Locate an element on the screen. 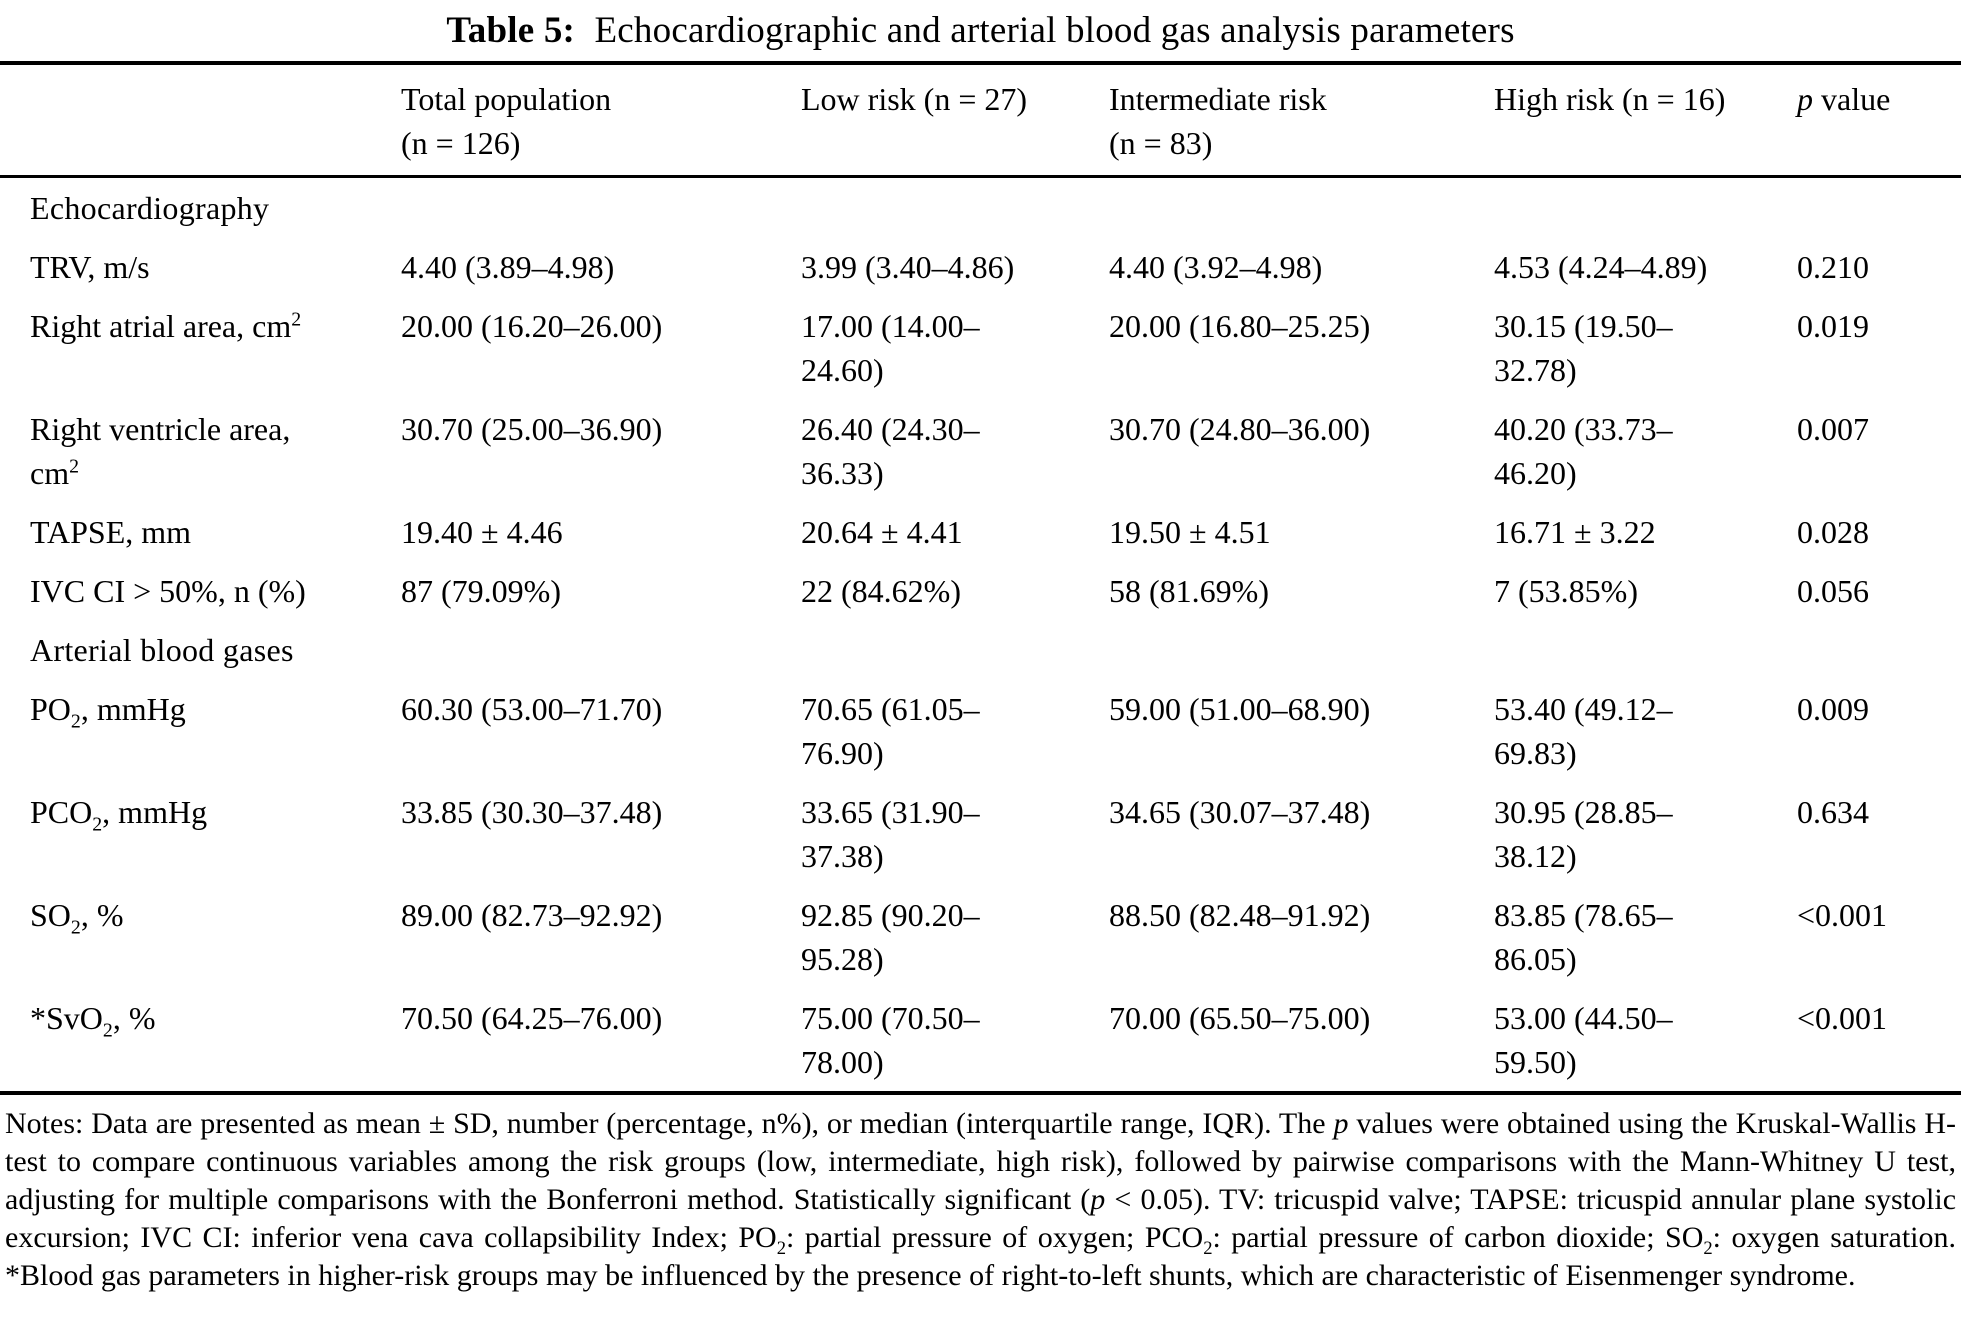  row-label: Right ventricle area, cm2 is located at coordinates (160, 451).